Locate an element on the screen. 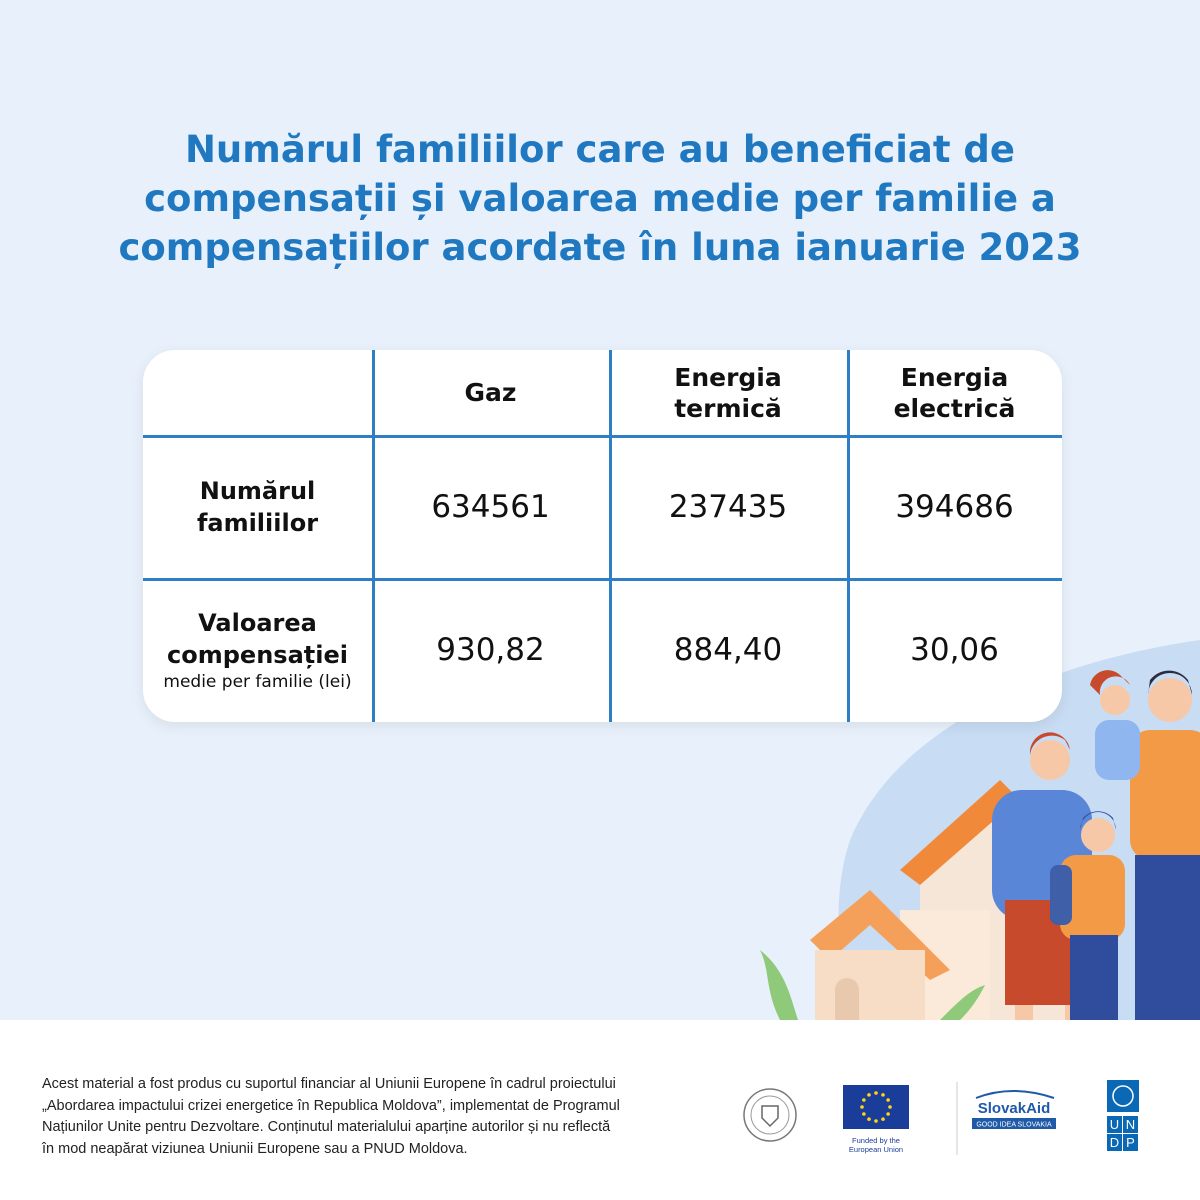 Image resolution: width=1200 pixels, height=1200 pixels. cell-value: 884,40 is located at coordinates (728, 650).